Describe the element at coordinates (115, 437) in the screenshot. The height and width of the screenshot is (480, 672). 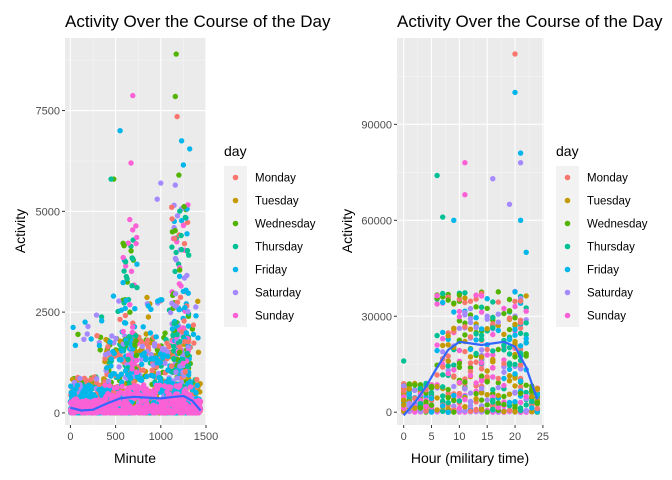
I see `x-tick-label: 500` at that location.